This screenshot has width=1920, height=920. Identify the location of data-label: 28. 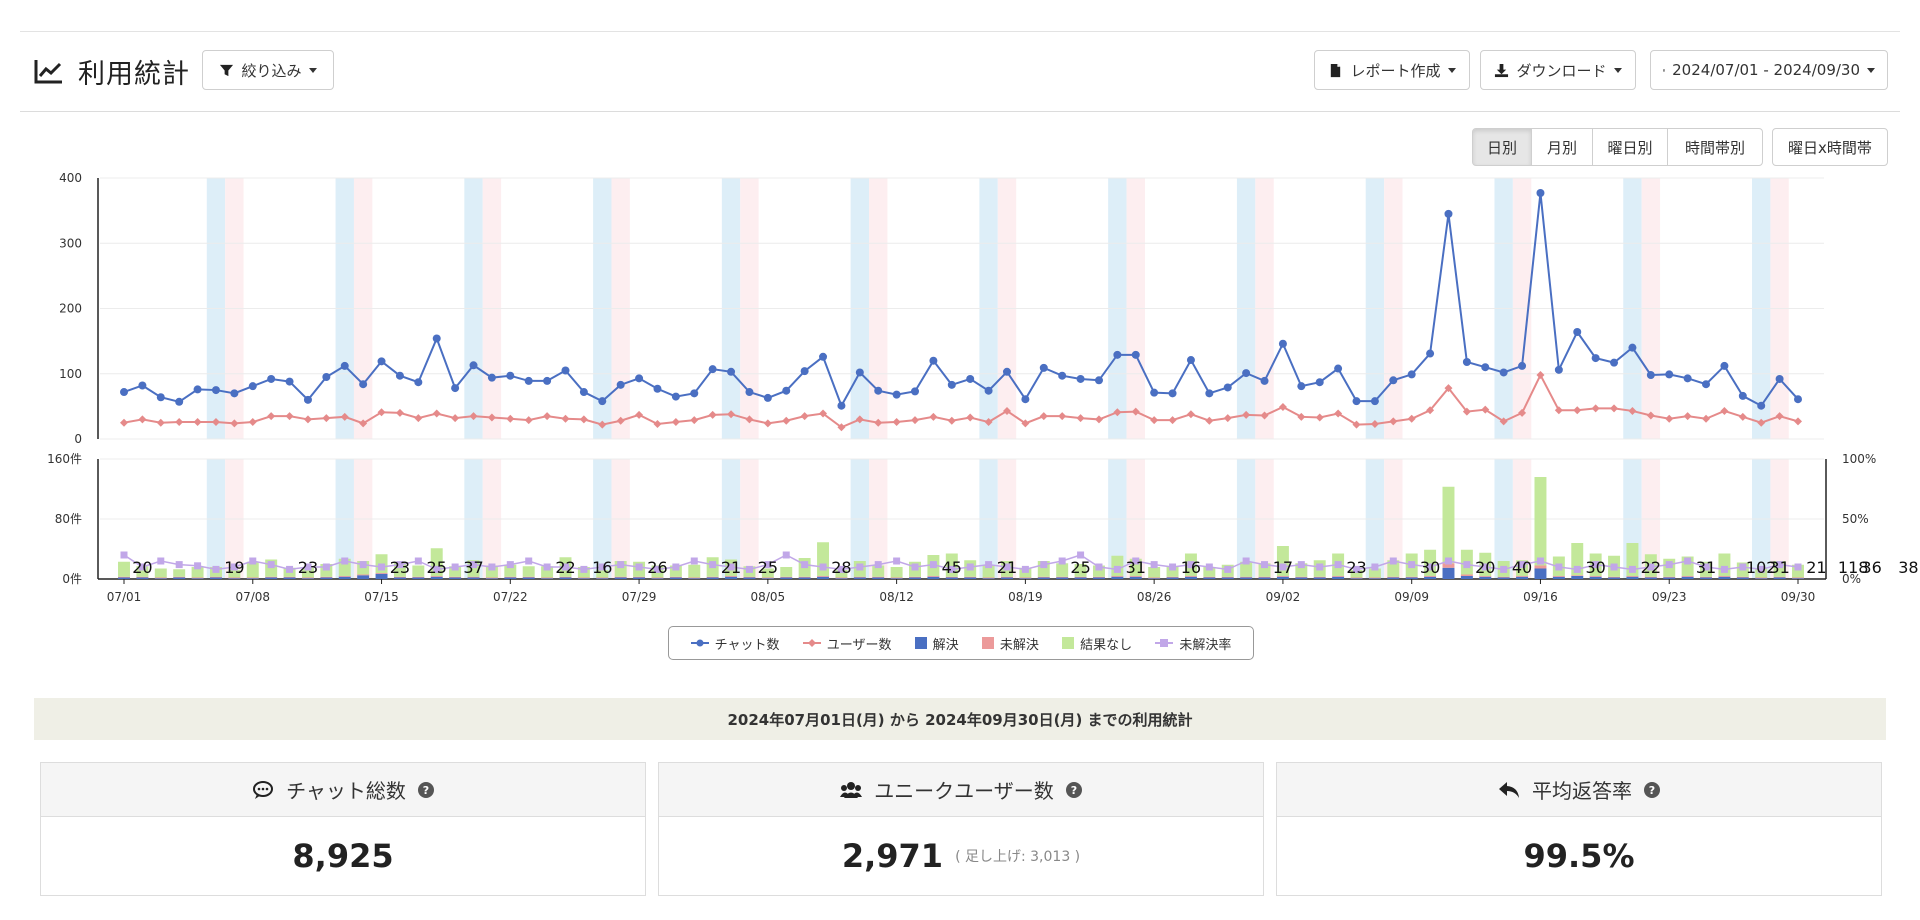
(841, 567).